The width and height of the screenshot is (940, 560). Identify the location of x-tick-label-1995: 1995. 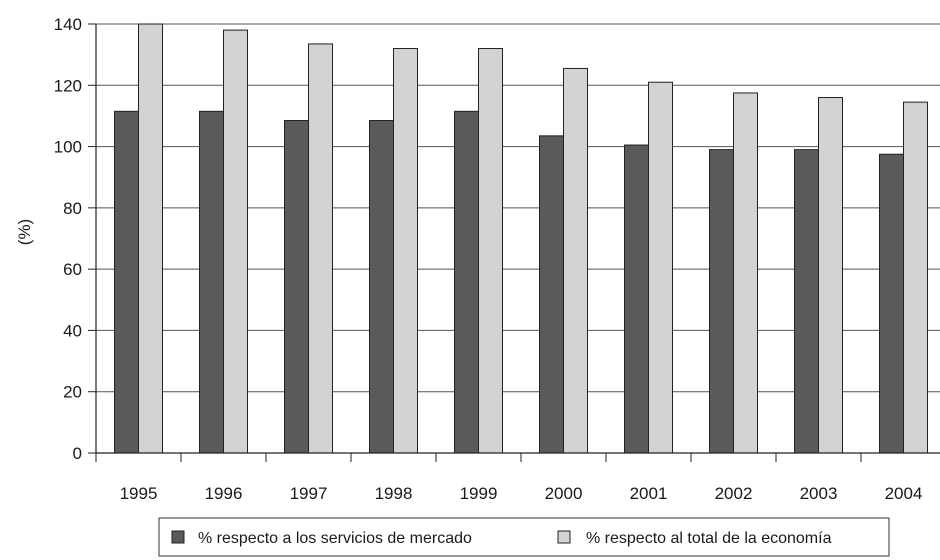
(139, 493).